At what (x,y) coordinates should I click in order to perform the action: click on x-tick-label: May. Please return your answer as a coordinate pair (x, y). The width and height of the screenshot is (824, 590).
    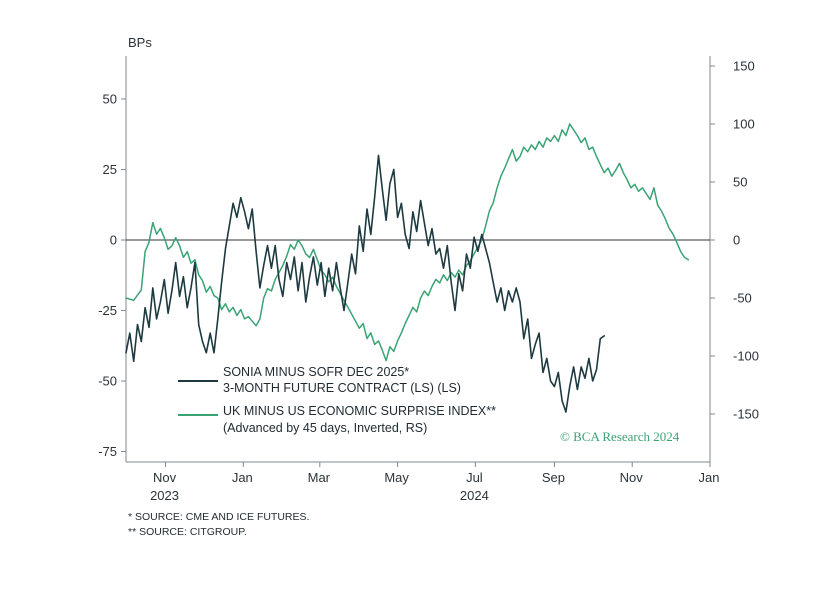
    Looking at the image, I should click on (396, 477).